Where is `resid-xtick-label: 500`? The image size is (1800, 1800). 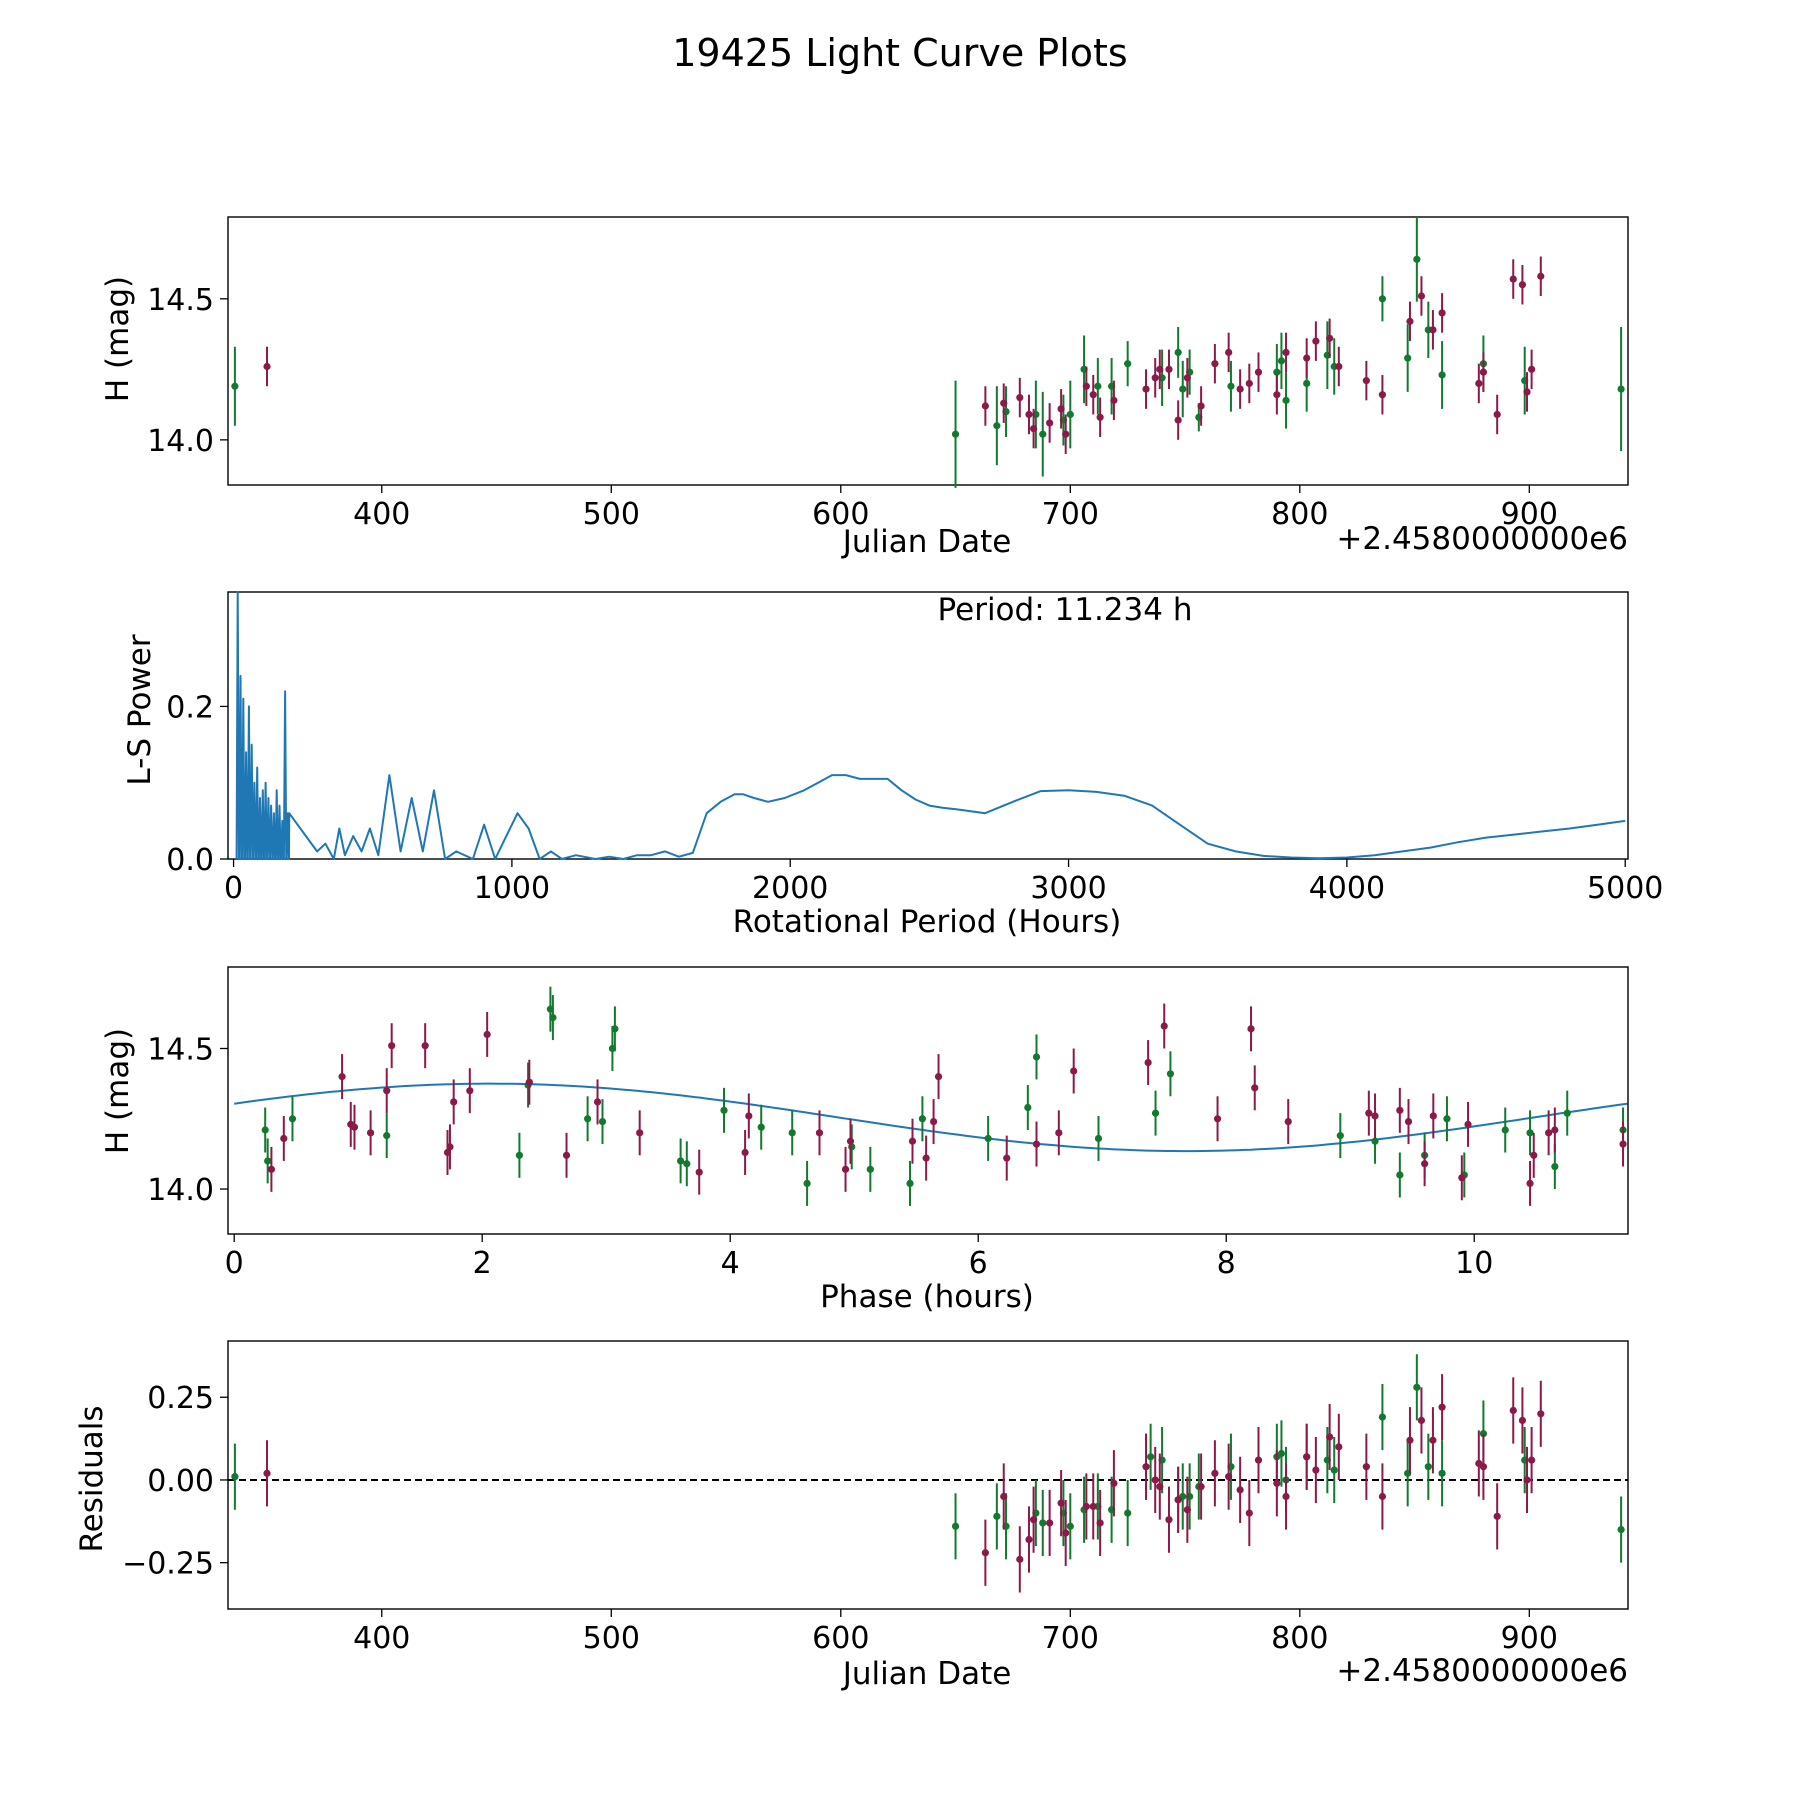 resid-xtick-label: 500 is located at coordinates (611, 1638).